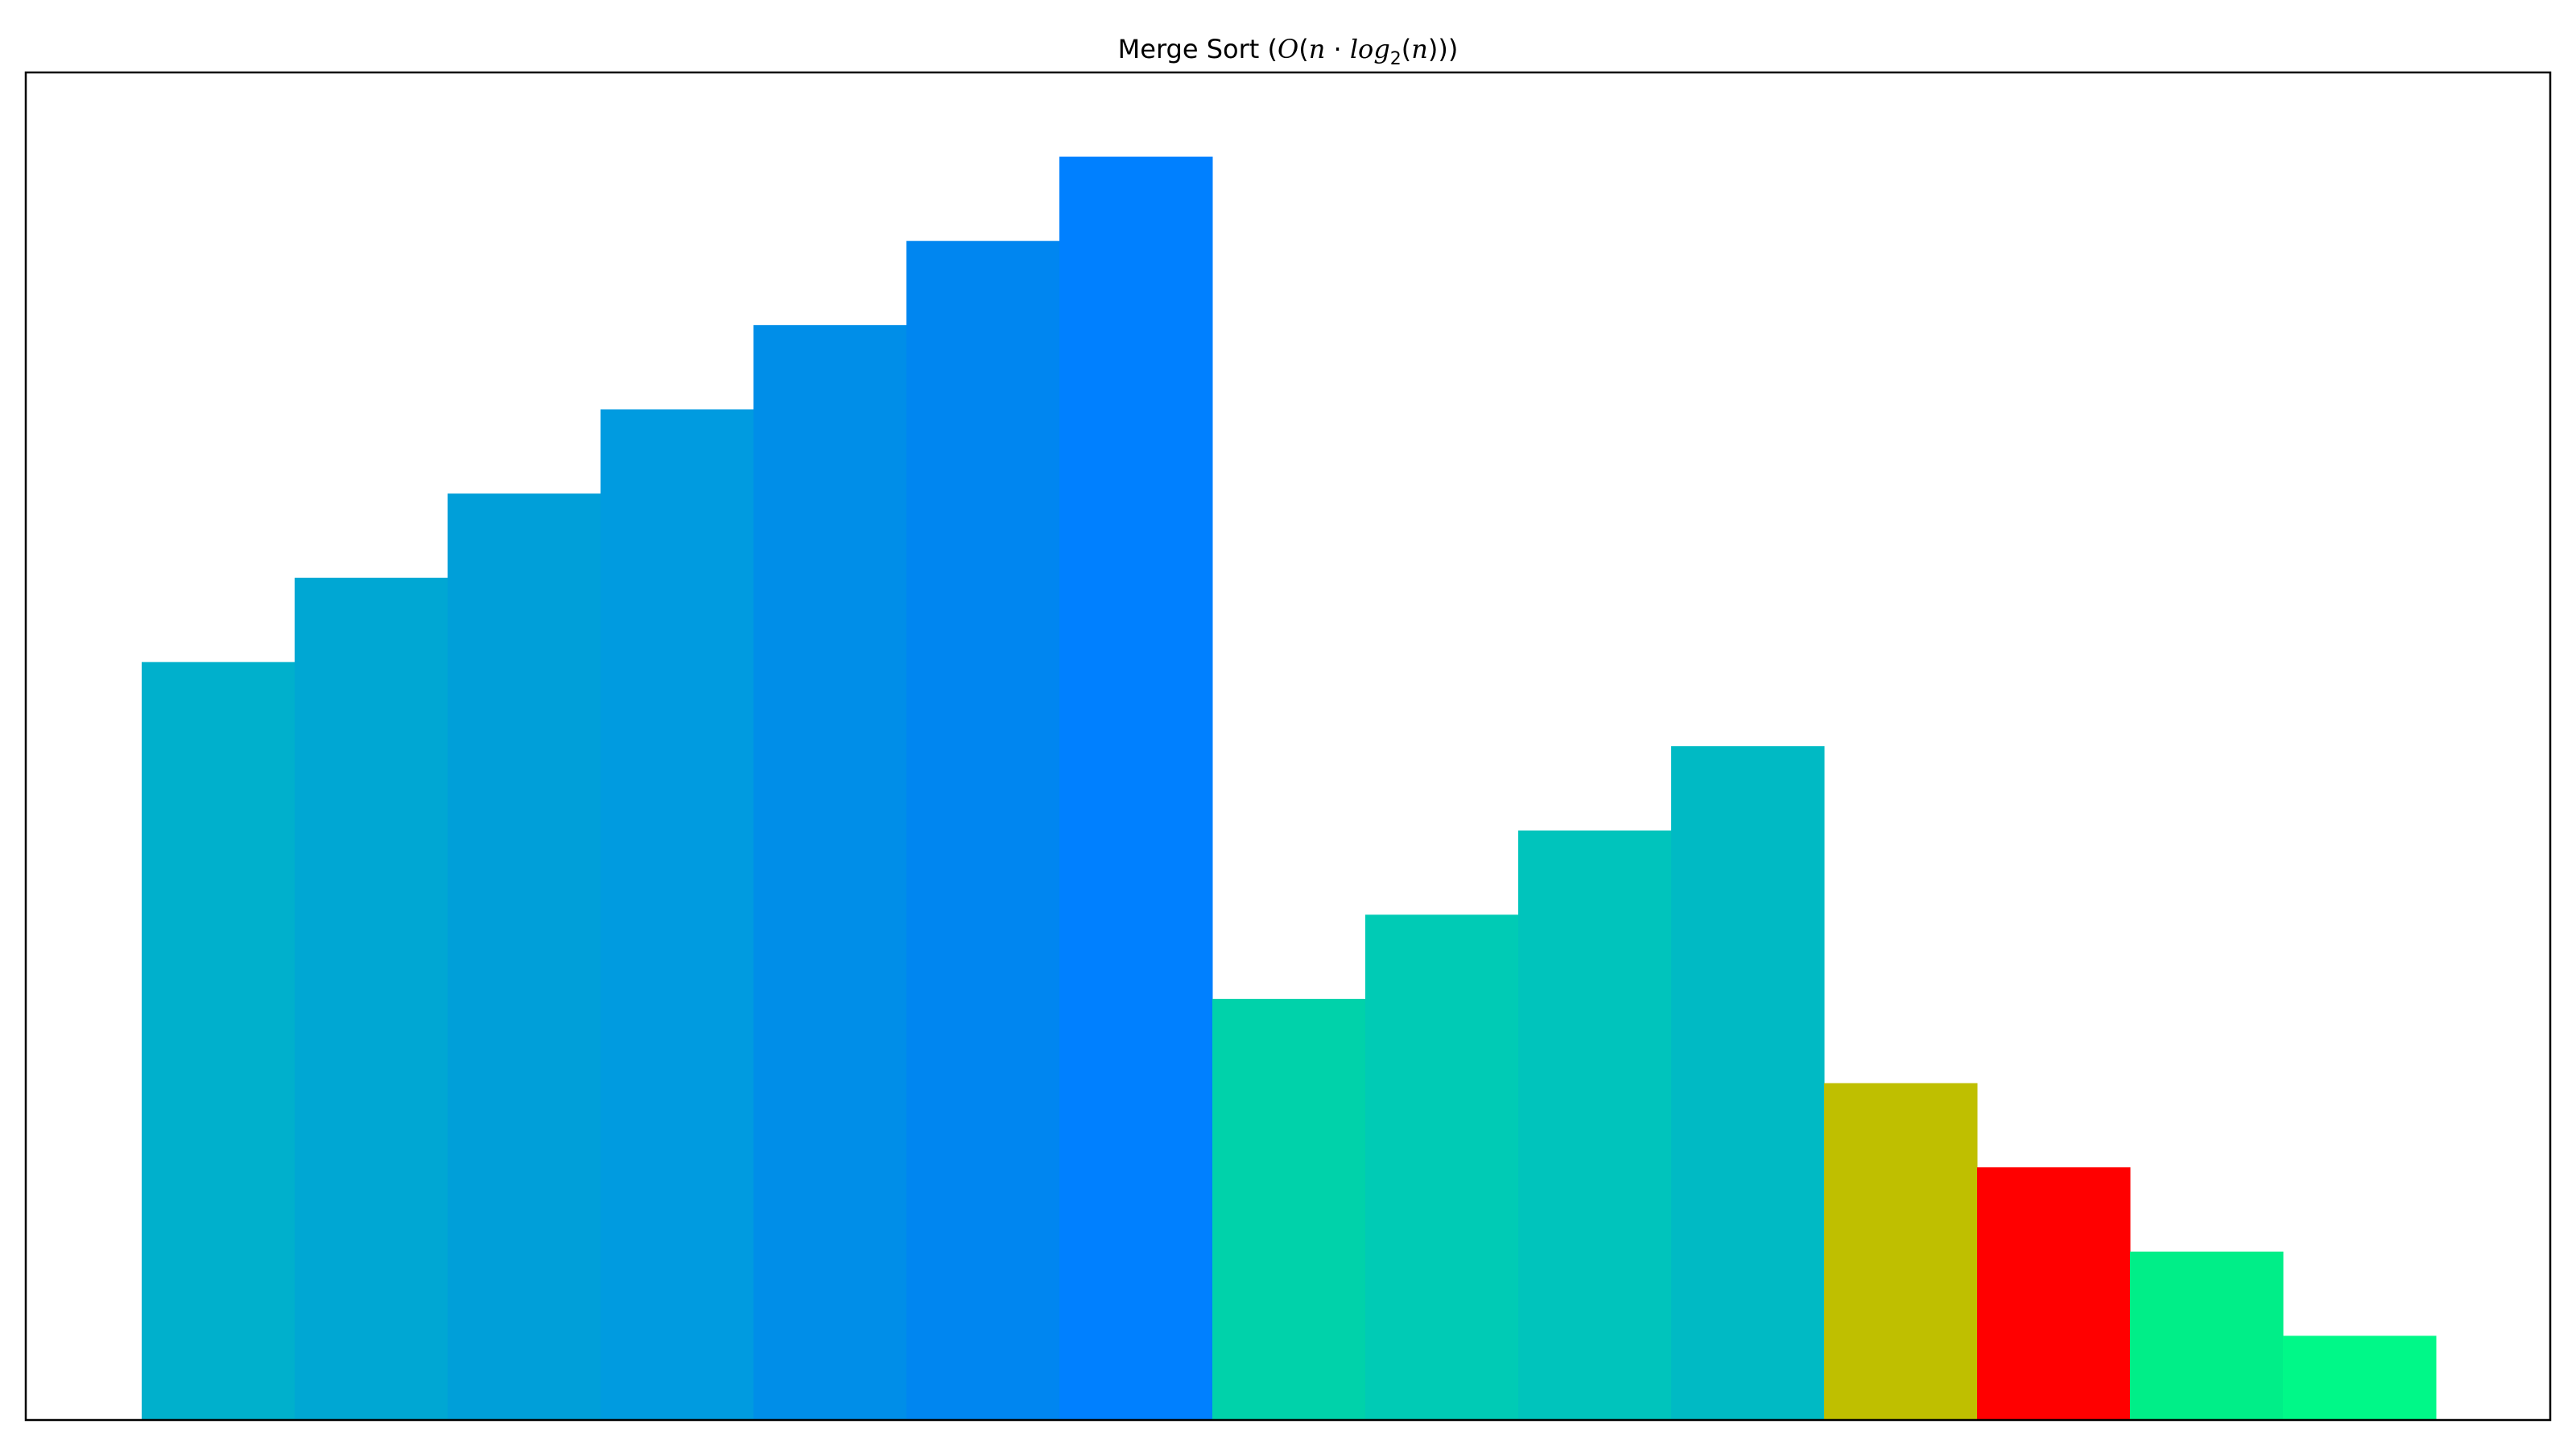  What do you see at coordinates (1406, 49) in the screenshot?
I see `title-arg-open: (` at bounding box center [1406, 49].